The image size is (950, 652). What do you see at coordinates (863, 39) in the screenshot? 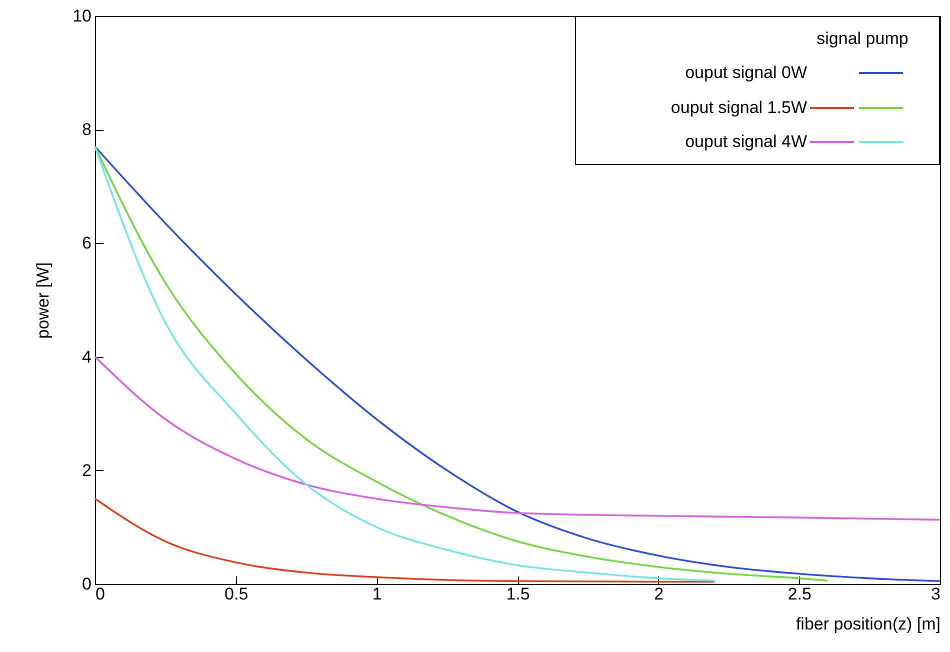
I see `legend-title: signal pump` at bounding box center [863, 39].